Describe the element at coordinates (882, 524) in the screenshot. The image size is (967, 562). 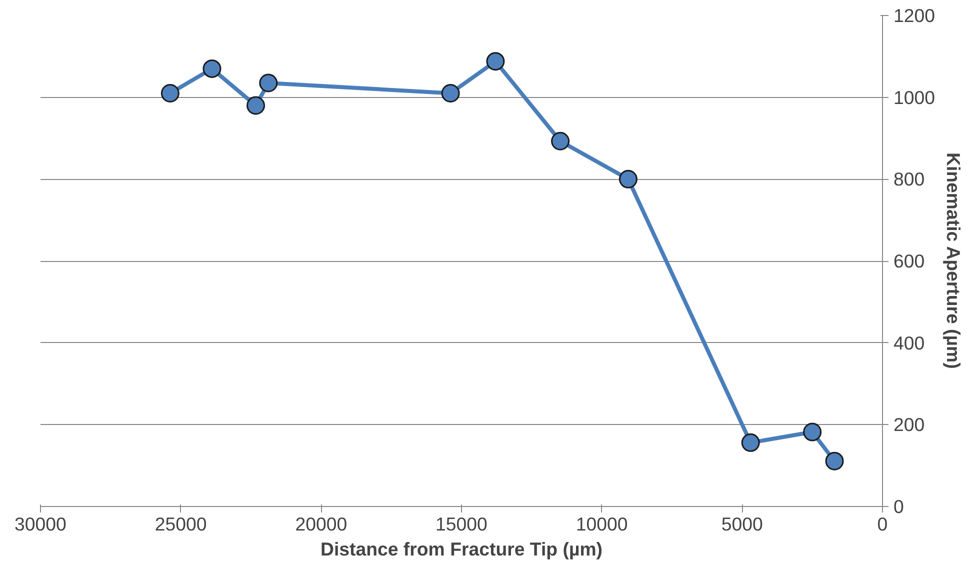
I see `x-tick-label: 0` at that location.